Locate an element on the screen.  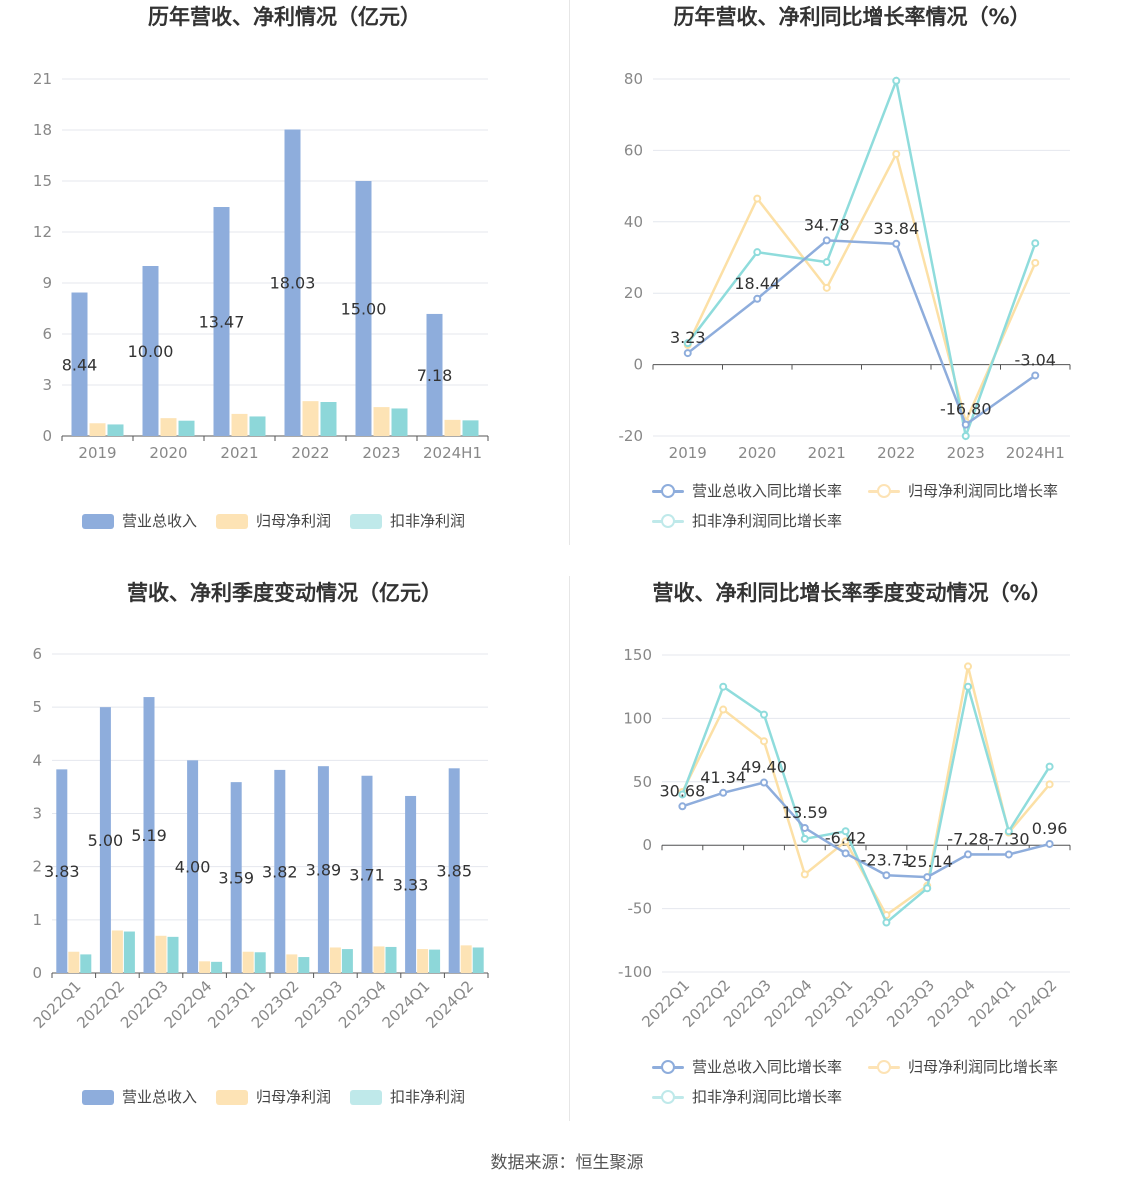
data-label-2020: 10.00 is located at coordinates (151, 351).